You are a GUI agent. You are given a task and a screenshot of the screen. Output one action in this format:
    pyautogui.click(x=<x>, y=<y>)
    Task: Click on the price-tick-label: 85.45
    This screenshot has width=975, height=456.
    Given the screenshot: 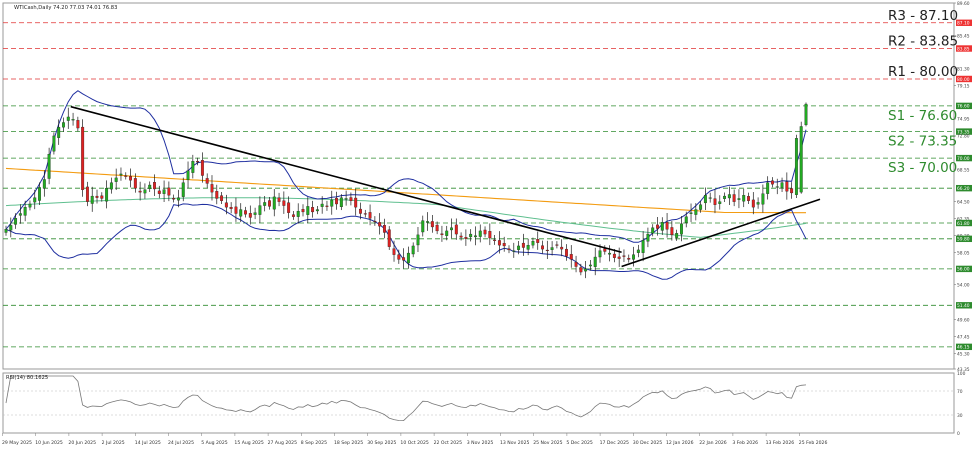 What is the action you would take?
    pyautogui.click(x=963, y=37)
    